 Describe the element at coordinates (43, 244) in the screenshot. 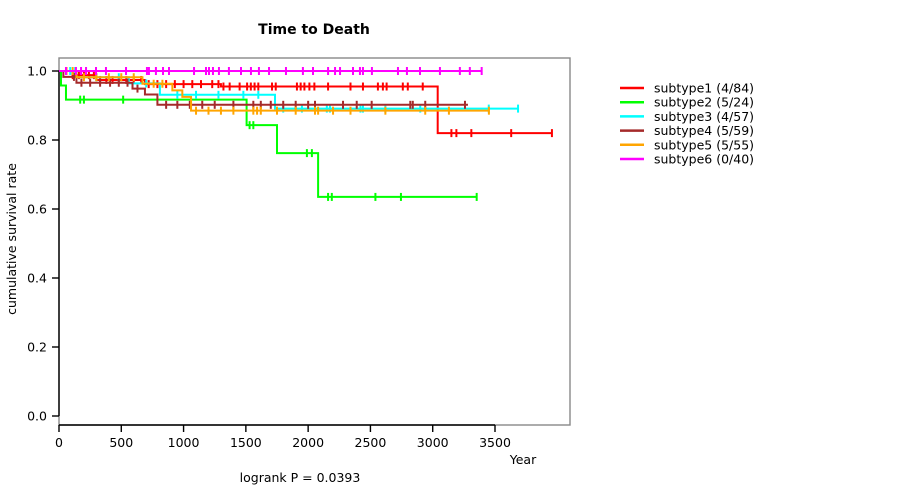

I see `y-axis-ticks: 0.0 0.2 0.4 0.6 0.8 1.0` at that location.